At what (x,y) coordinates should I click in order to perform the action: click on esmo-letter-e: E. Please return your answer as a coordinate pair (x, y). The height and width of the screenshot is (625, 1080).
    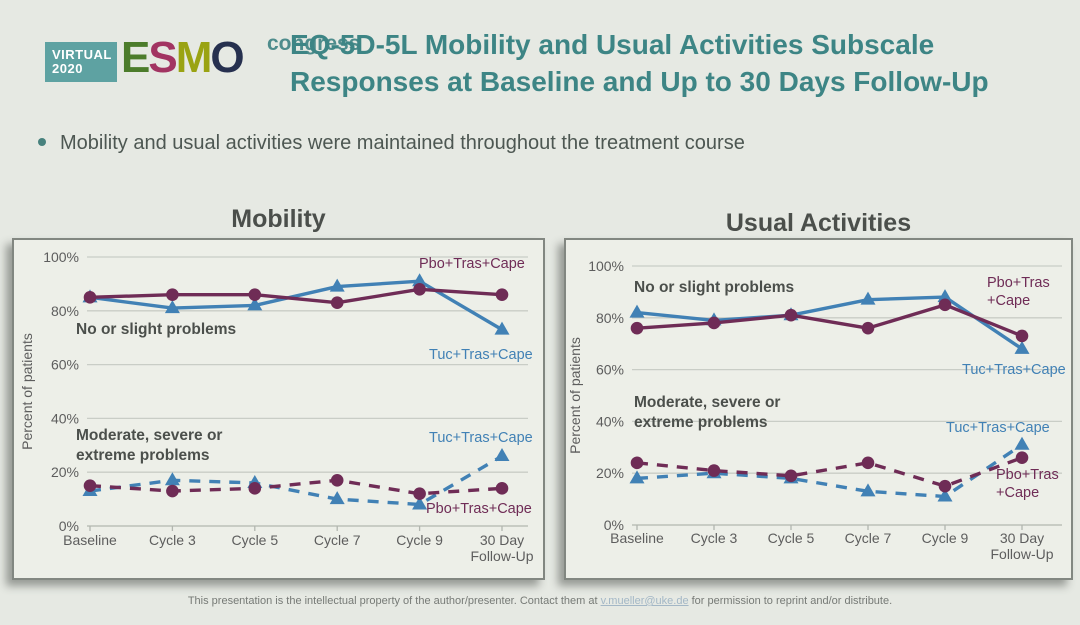
    Looking at the image, I should click on (135, 57).